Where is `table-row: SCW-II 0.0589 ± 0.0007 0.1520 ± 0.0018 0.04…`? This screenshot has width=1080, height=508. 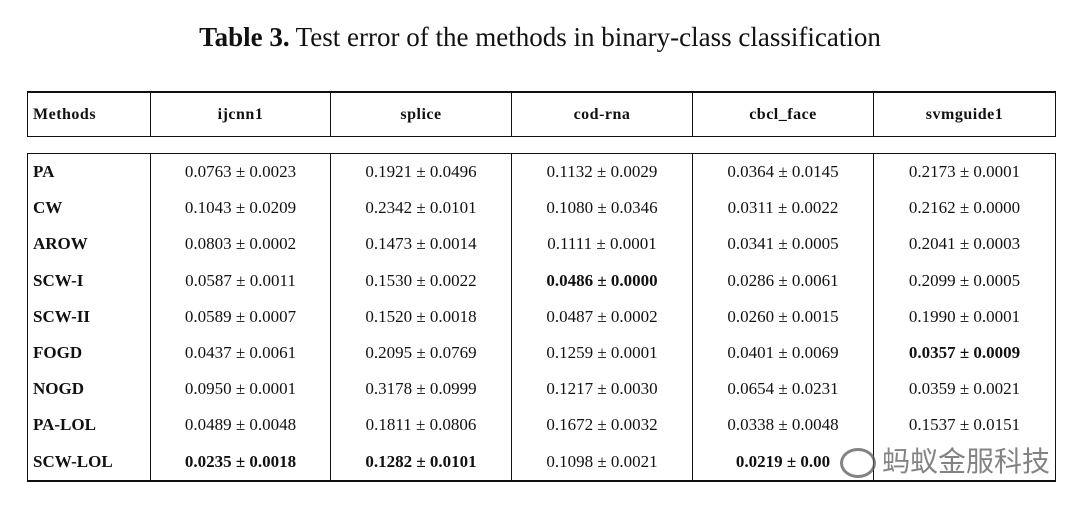 table-row: SCW-II 0.0589 ± 0.0007 0.1520 ± 0.0018 0.04… is located at coordinates (541, 316).